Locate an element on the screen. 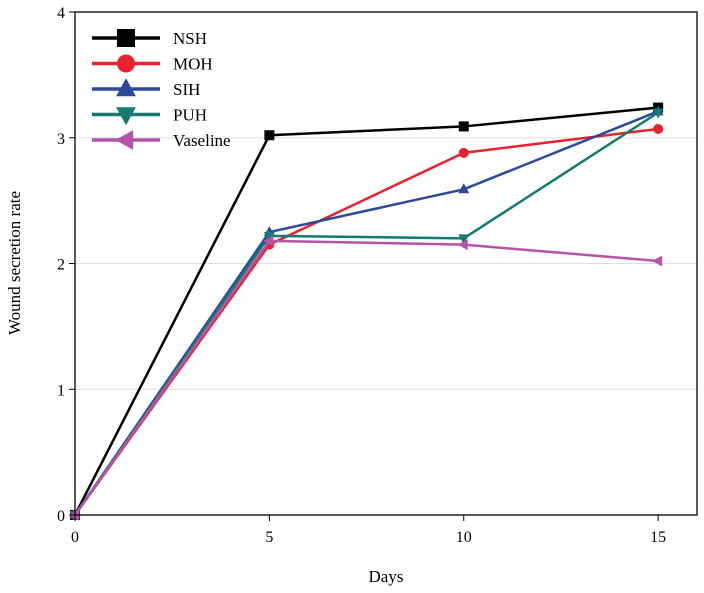 The image size is (704, 593). y-tick-label: 2 is located at coordinates (61, 265).